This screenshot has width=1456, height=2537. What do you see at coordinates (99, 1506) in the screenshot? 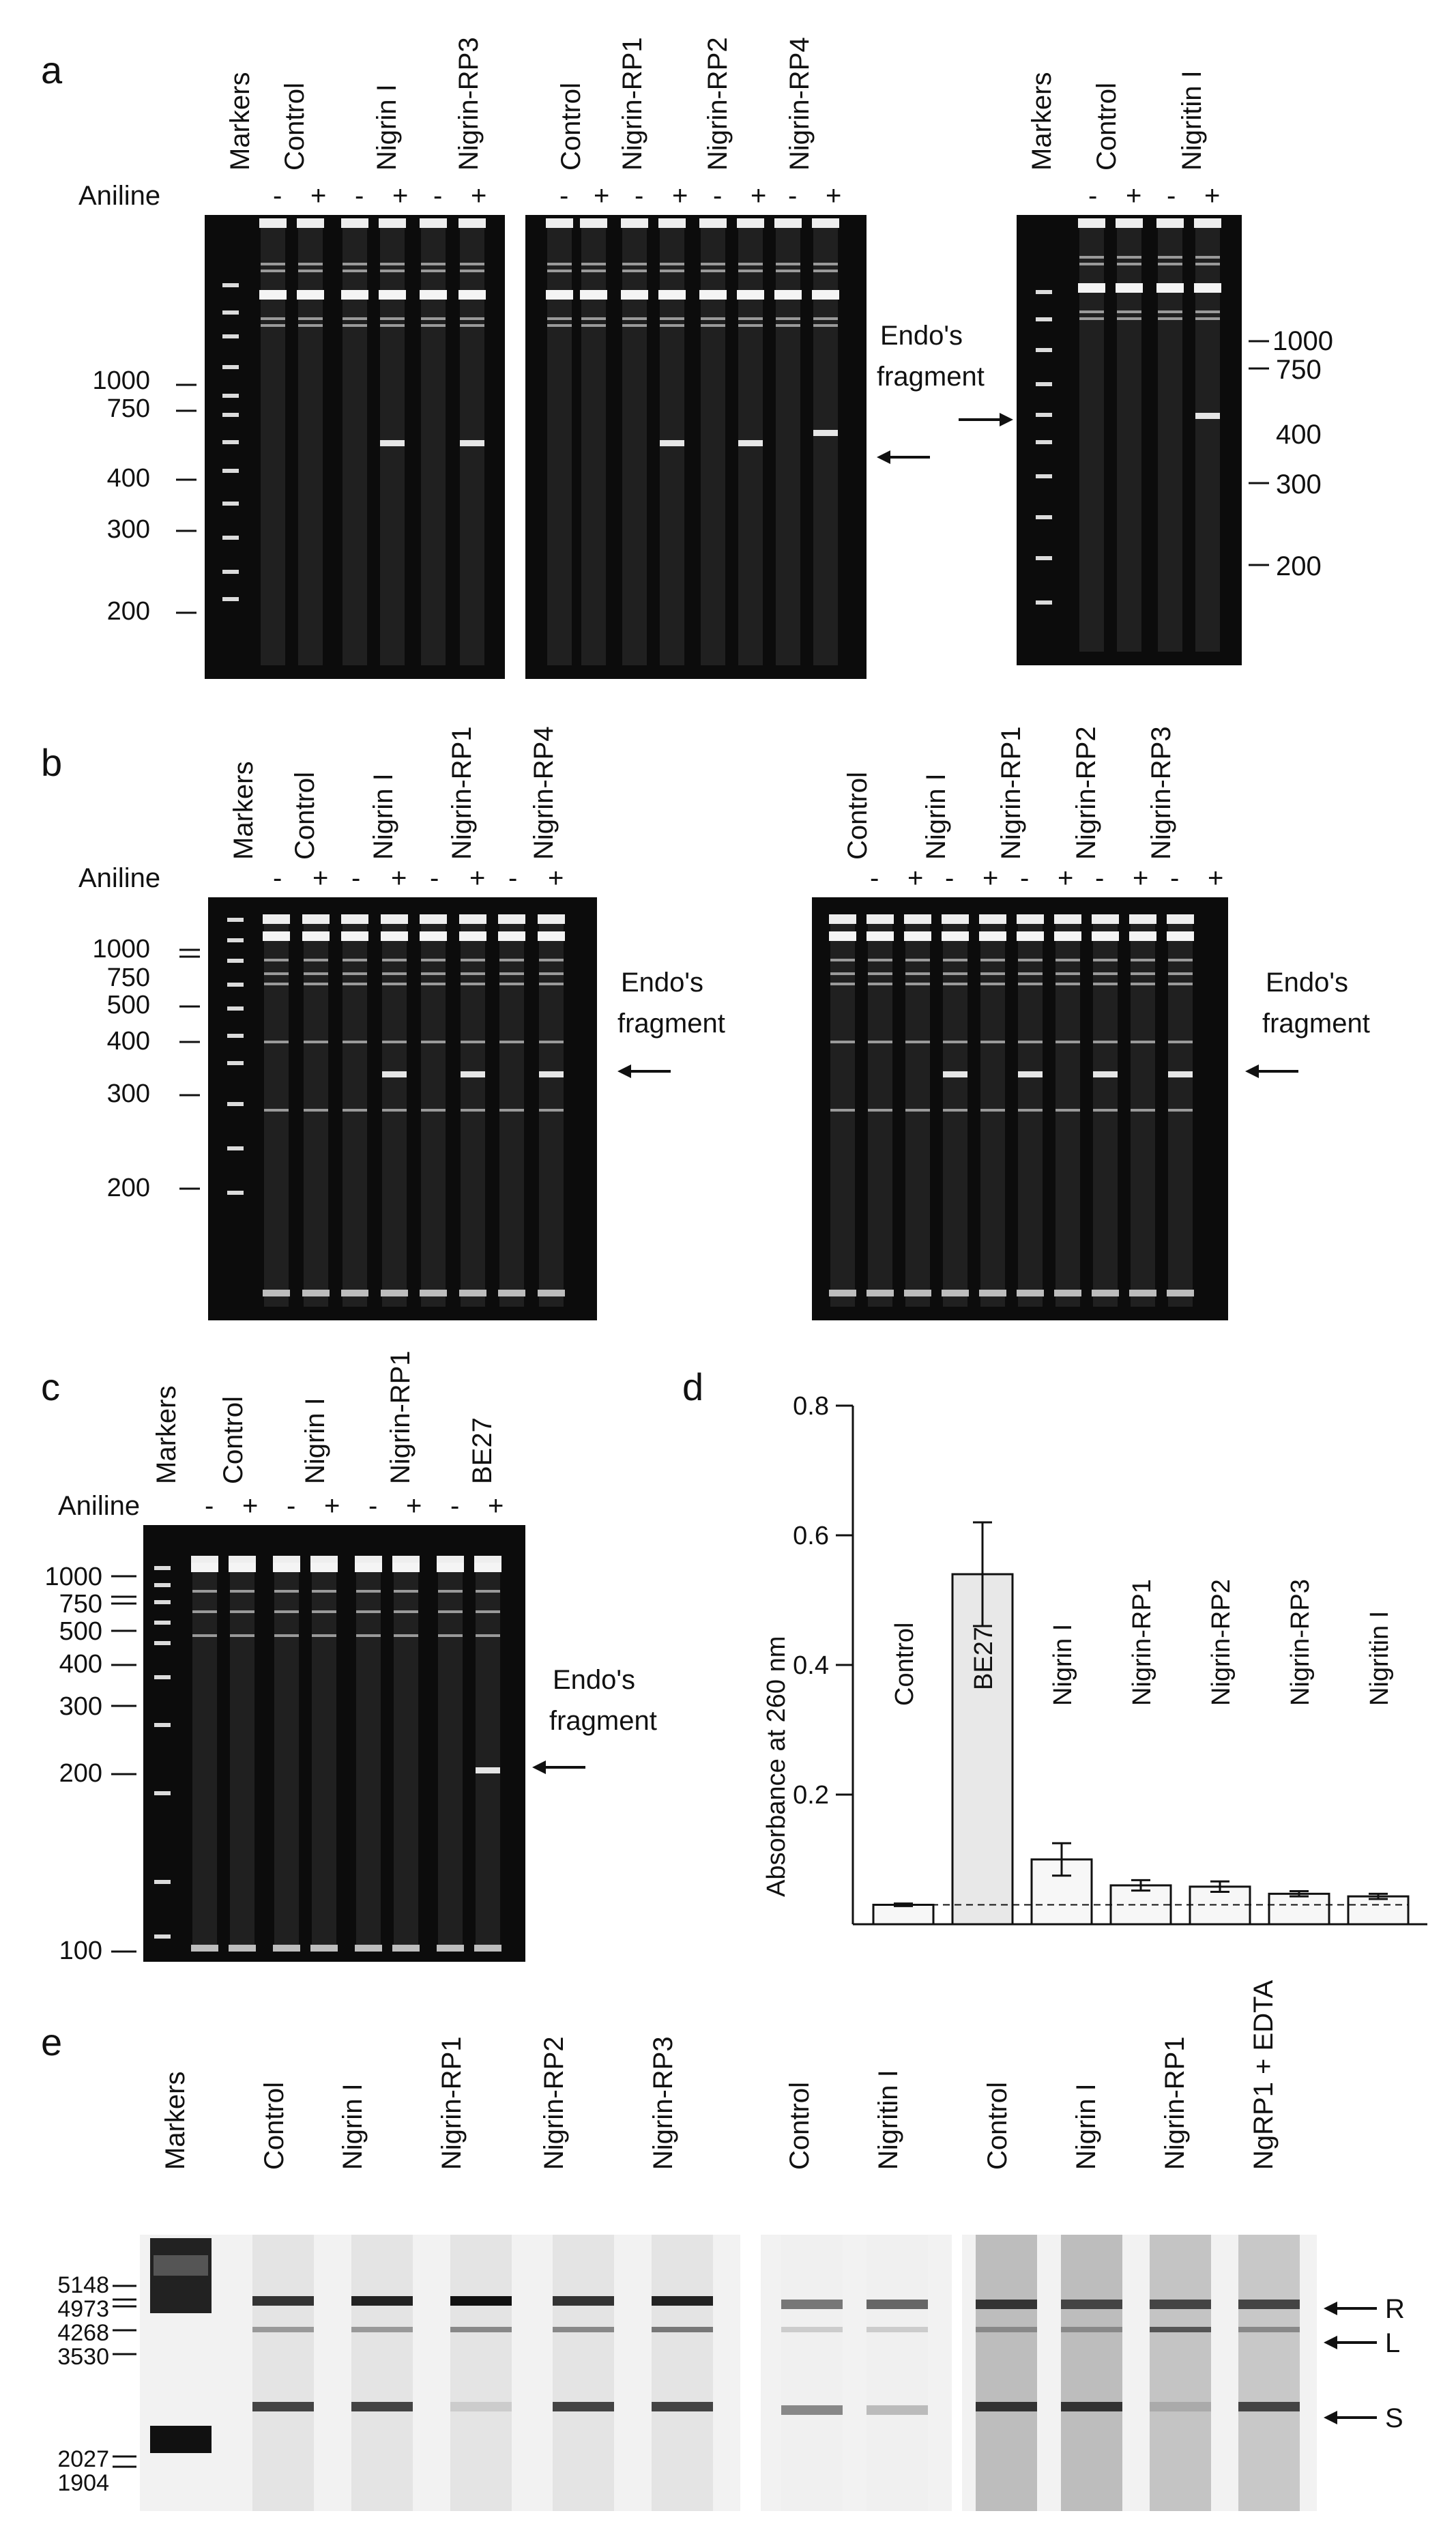
I see `aniline-label: Aniline` at bounding box center [99, 1506].